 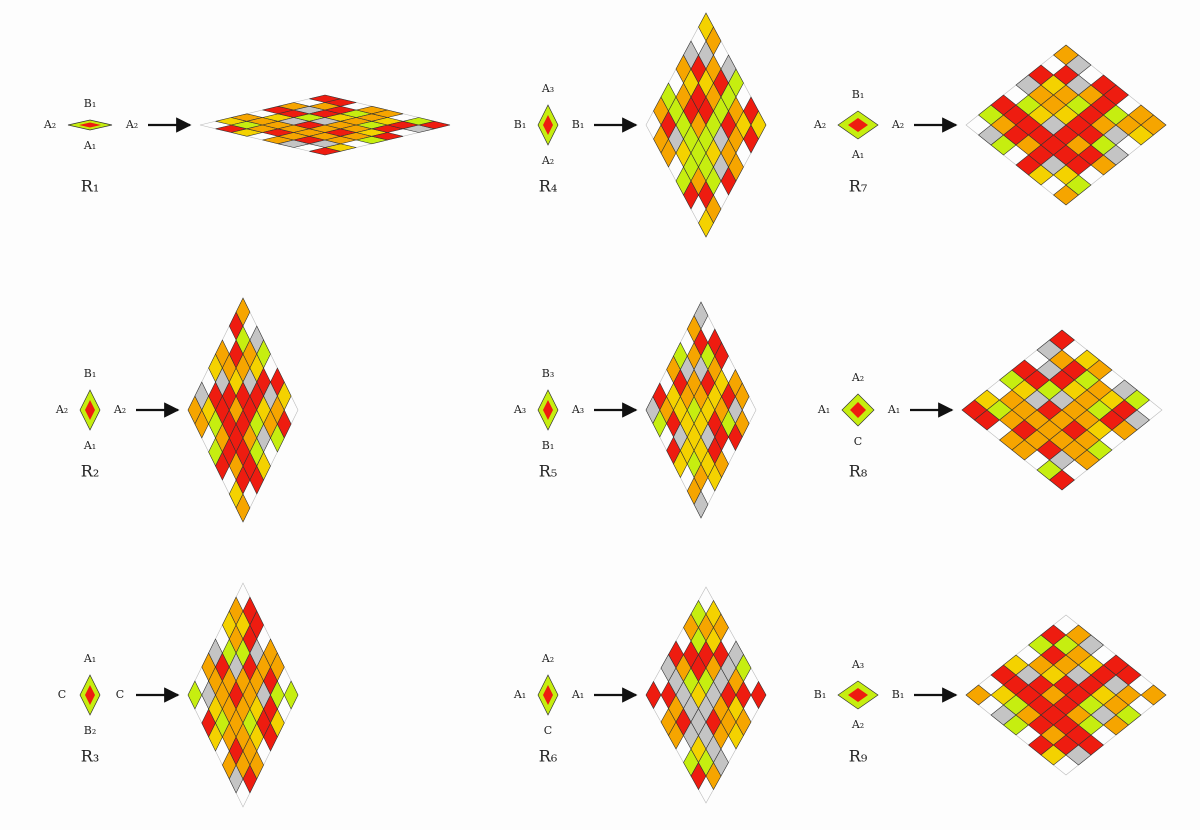 What do you see at coordinates (548, 373) in the screenshot?
I see `vertex-label: B₃` at bounding box center [548, 373].